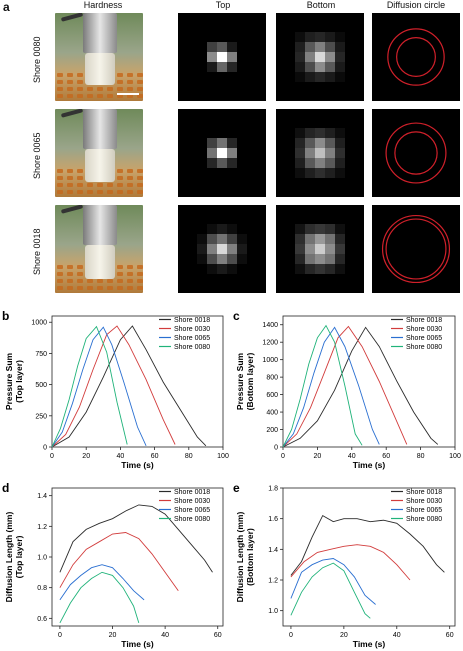 The image size is (463, 651). Describe the element at coordinates (121, 456) in the screenshot. I see `x-tick-label: 40` at that location.